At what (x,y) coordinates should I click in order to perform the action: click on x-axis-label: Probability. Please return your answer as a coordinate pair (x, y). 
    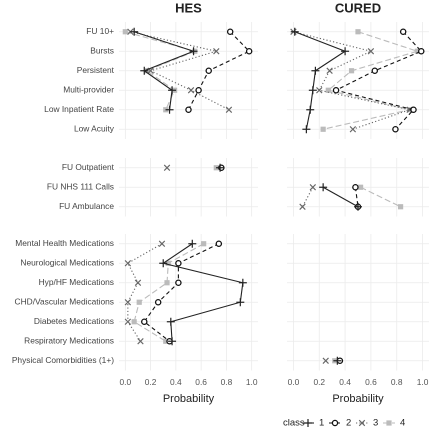
    Looking at the image, I should click on (358, 399).